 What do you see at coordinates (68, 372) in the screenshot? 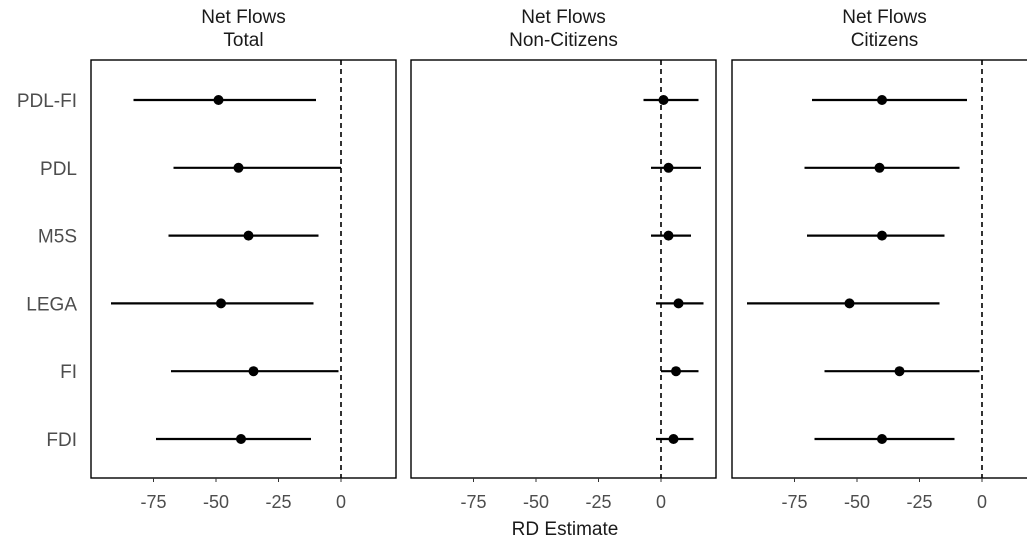
I see `category-label: FI` at bounding box center [68, 372].